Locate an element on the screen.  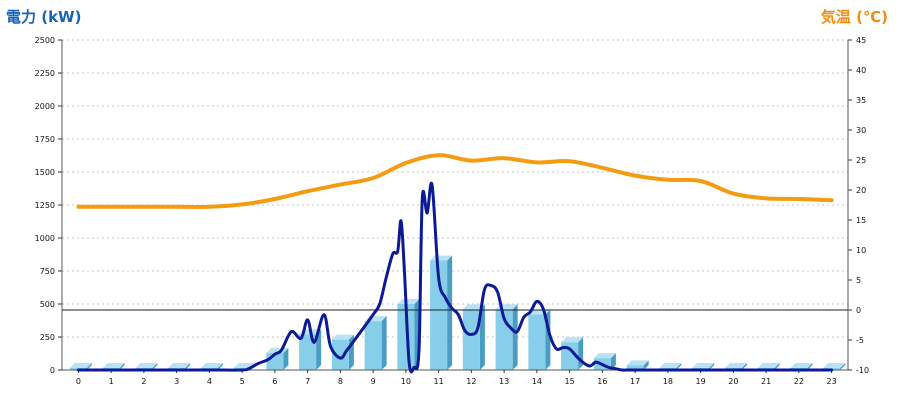
x-tick-label: 14 is located at coordinates (537, 381).